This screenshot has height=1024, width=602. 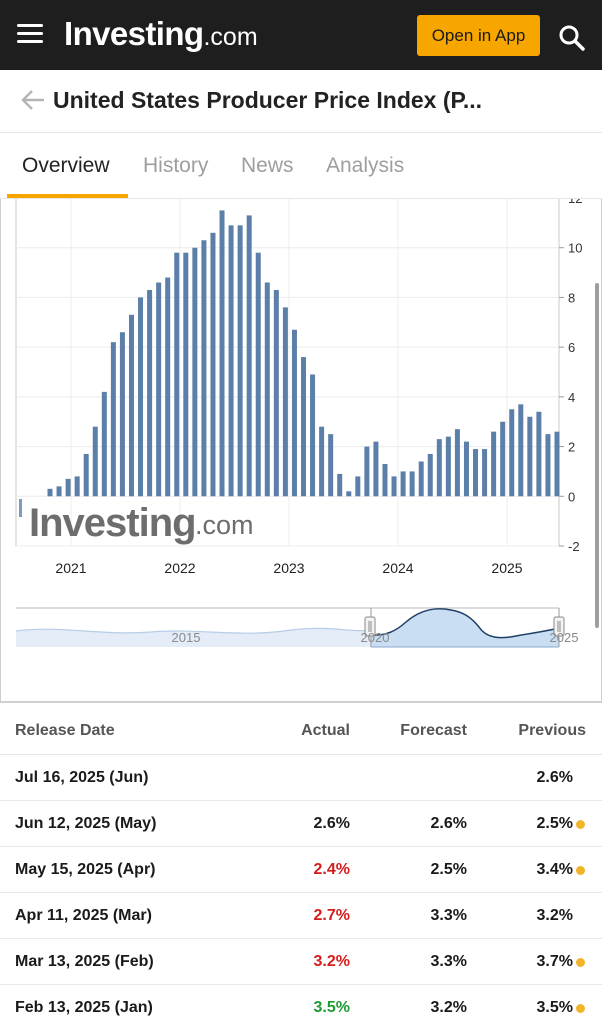 I want to click on navigator-year-label: 2025, so click(x=564, y=637).